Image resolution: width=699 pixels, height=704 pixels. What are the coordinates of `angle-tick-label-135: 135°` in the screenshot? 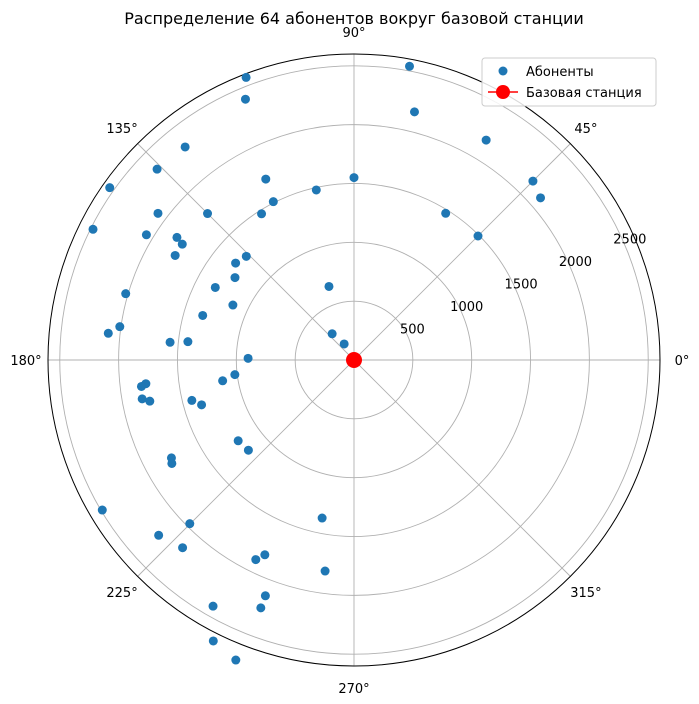 It's located at (121, 129).